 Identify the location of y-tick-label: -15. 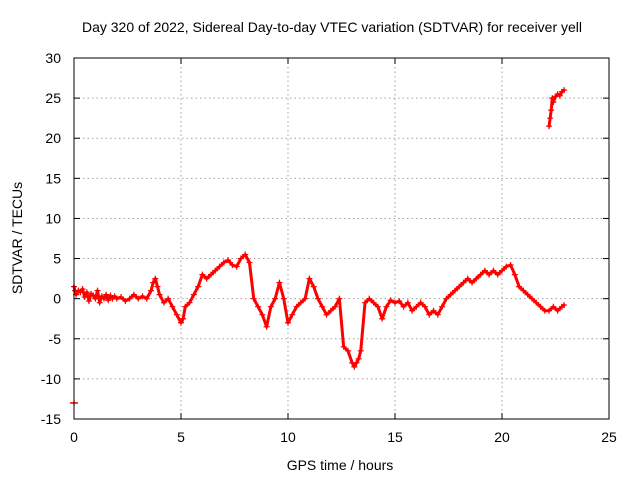
(51, 419).